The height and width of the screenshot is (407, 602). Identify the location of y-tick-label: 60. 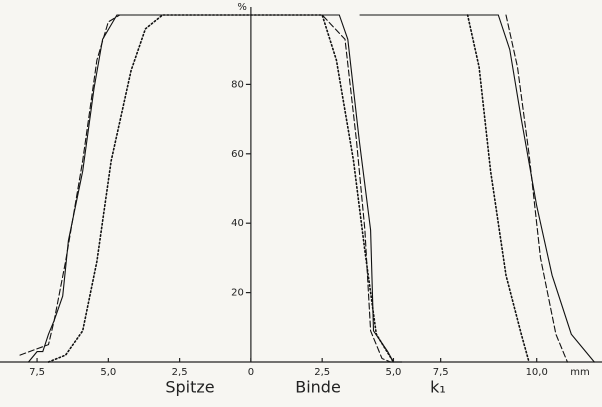
(237, 154).